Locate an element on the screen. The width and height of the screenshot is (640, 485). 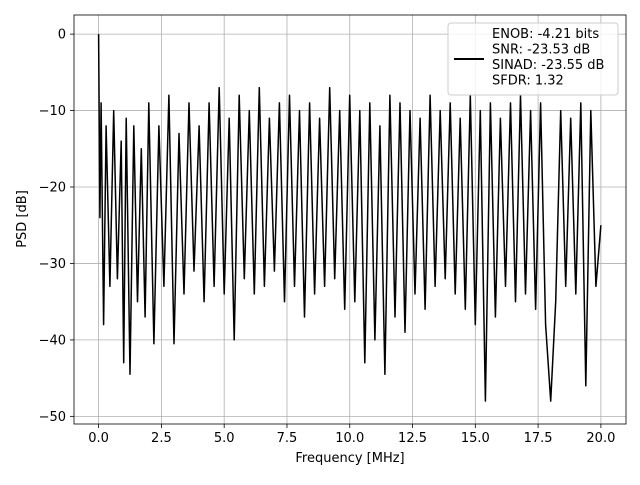
legend-label-line: ENOB: -4.21 bits is located at coordinates (545, 34).